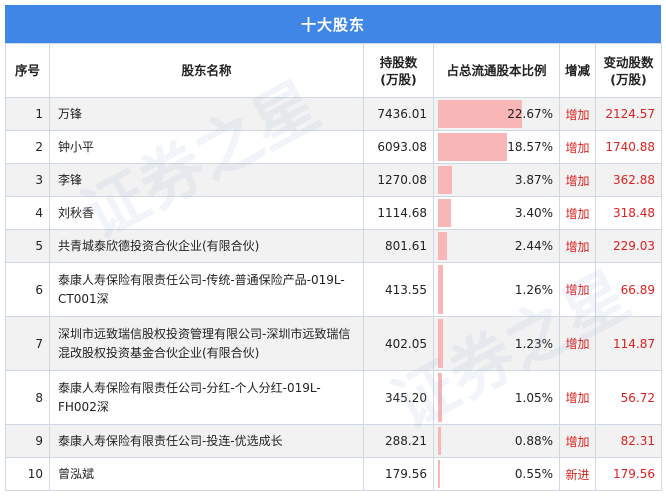 The height and width of the screenshot is (498, 666). Describe the element at coordinates (533, 246) in the screenshot. I see `pct-value: 2.44%` at that location.